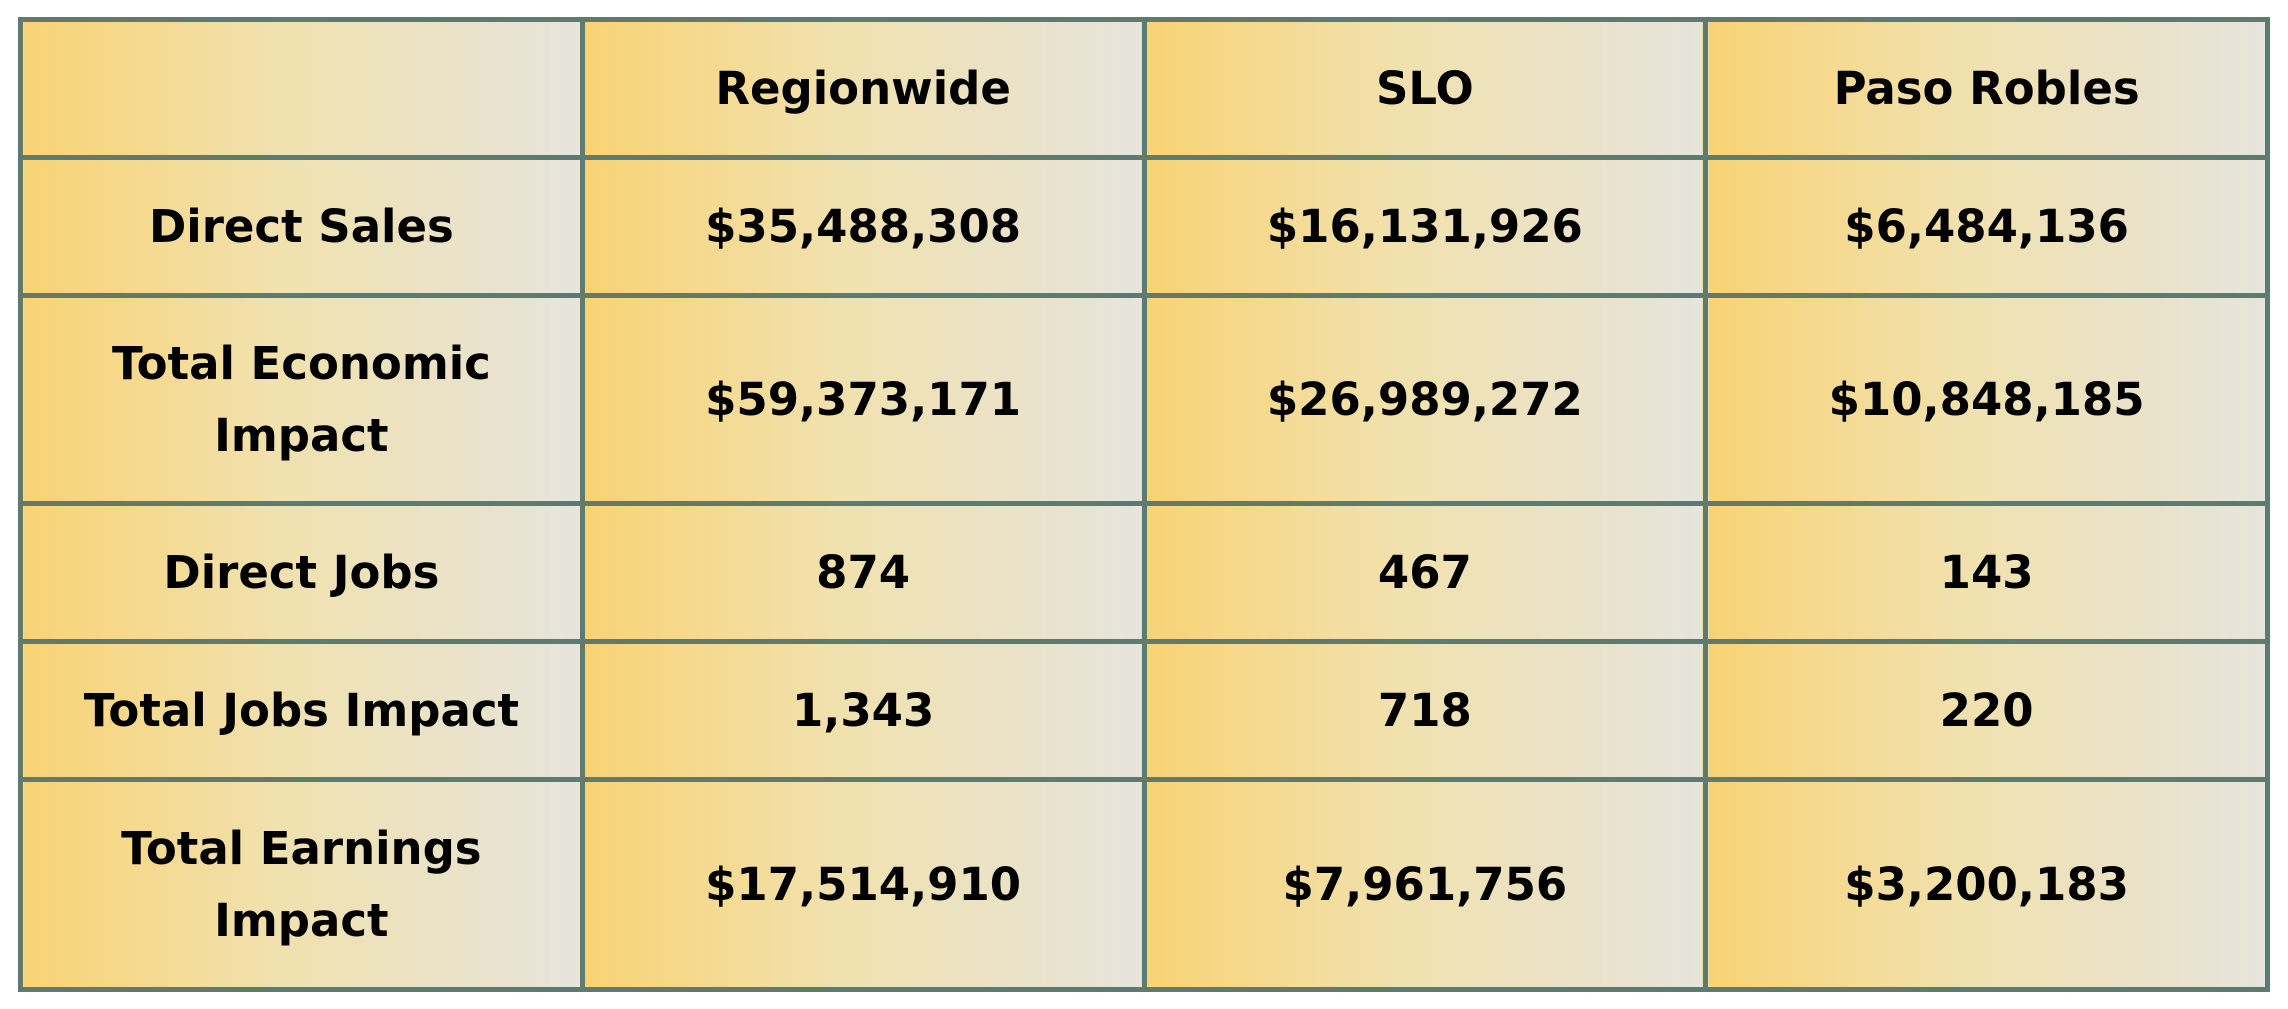  What do you see at coordinates (301, 884) in the screenshot?
I see `row-label-total-earnings-impact: Total Earnings Impact` at bounding box center [301, 884].